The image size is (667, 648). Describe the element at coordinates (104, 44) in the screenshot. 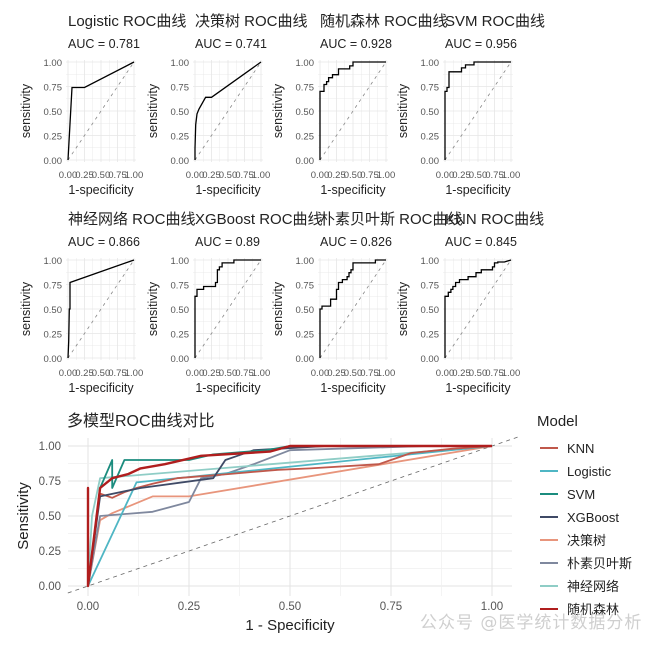

I see `panel-auc: AUC = 0.781` at that location.